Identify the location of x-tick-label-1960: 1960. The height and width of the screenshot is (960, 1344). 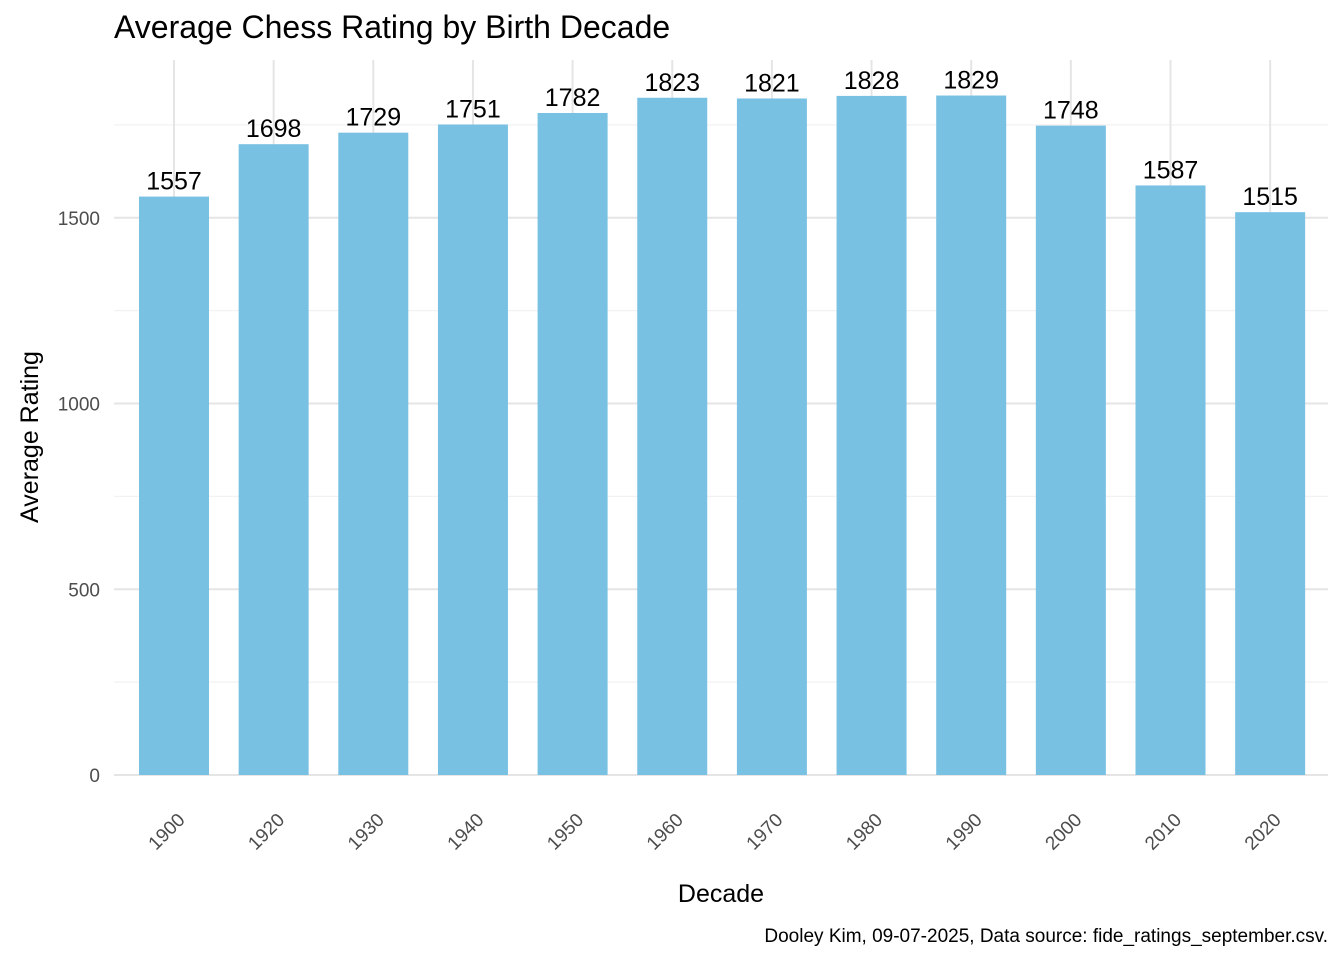
(665, 832).